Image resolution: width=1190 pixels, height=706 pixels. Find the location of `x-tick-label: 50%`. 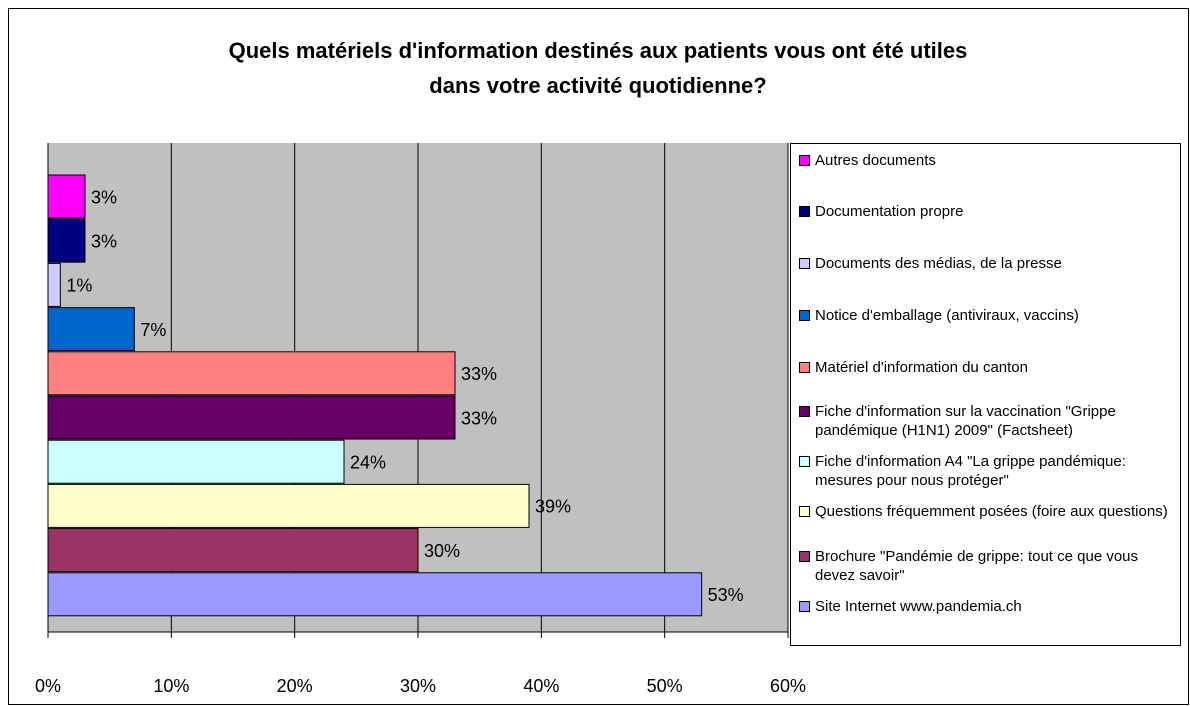

x-tick-label: 50% is located at coordinates (665, 686).